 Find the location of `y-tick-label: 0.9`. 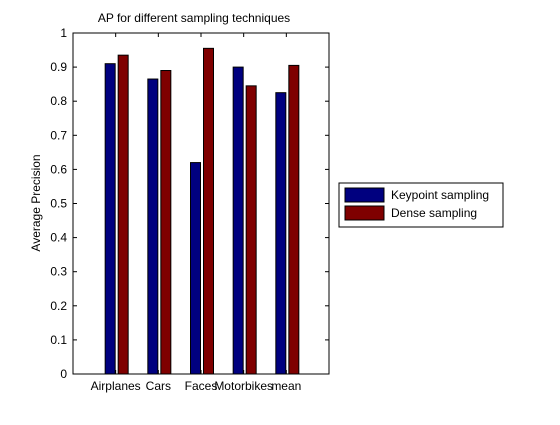

y-tick-label: 0.9 is located at coordinates (58, 67).